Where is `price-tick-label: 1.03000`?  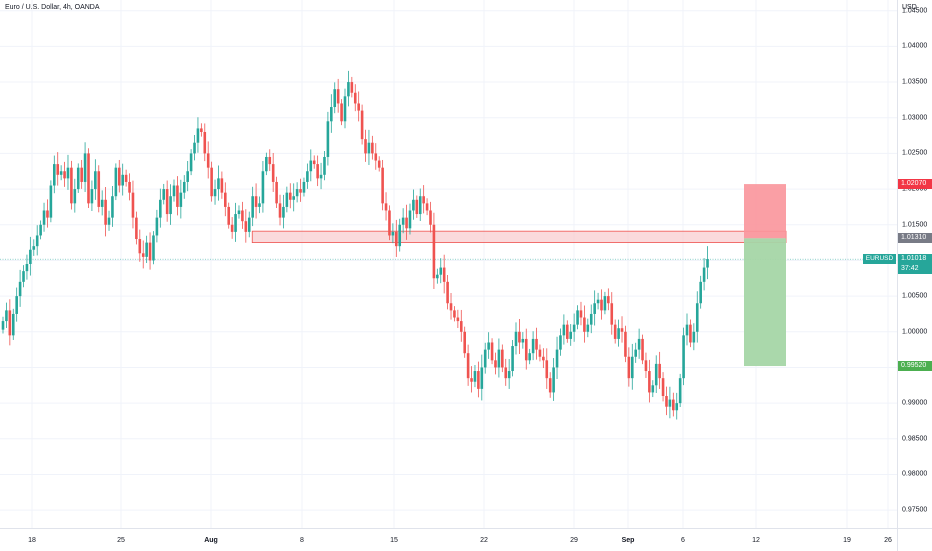
price-tick-label: 1.03000 is located at coordinates (915, 118).